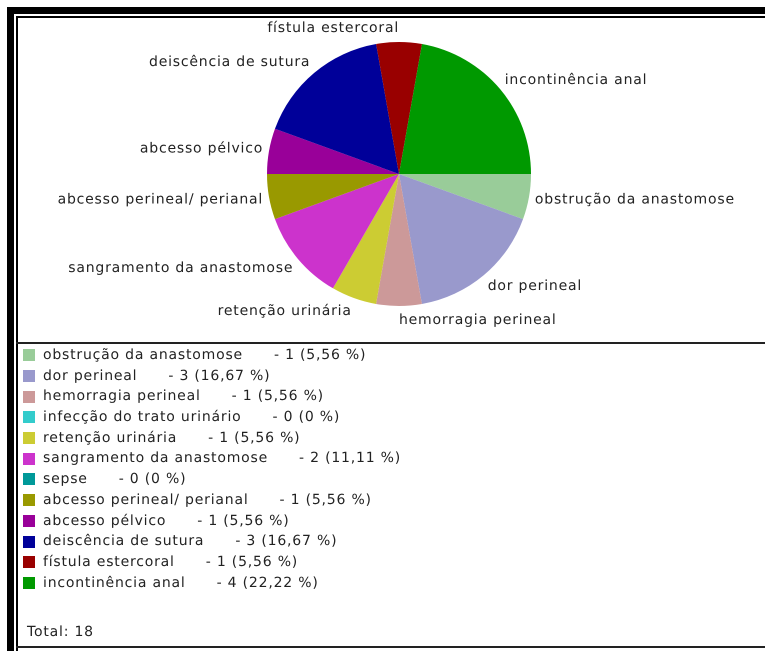  Describe the element at coordinates (350, 458) in the screenshot. I see `data-label: - 2 (11,11 %)` at that location.